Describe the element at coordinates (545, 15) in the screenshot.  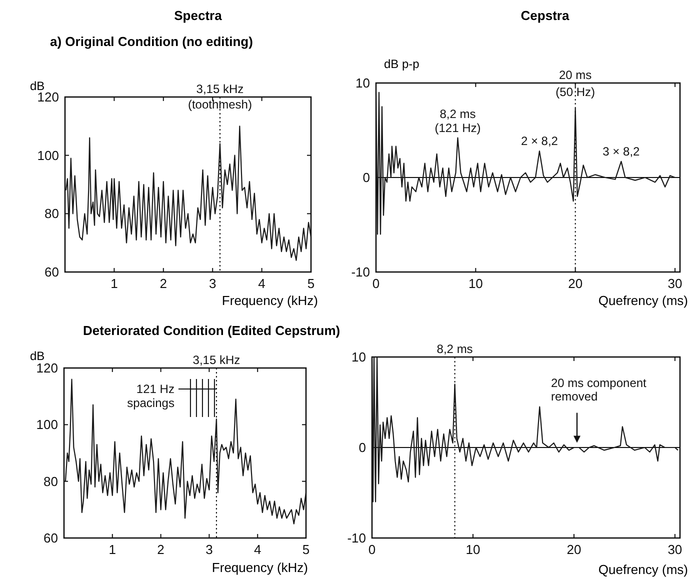
I see `chart-title: Cepstra` at that location.